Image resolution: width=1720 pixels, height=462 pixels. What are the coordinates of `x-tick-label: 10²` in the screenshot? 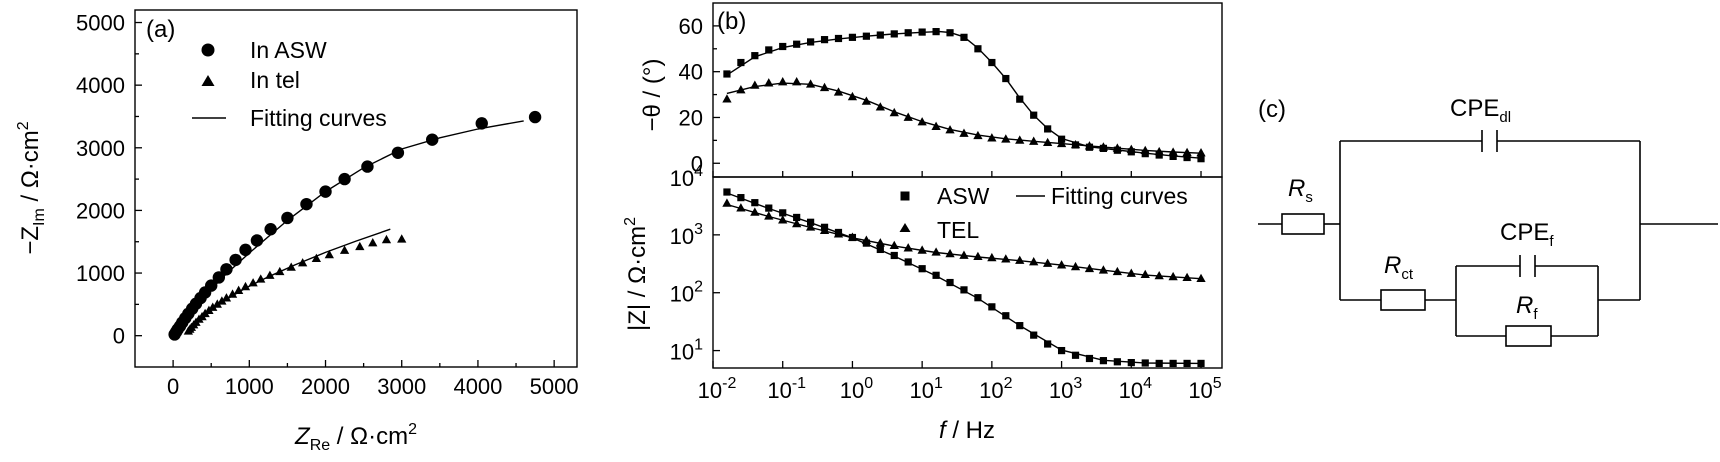 It's located at (995, 389).